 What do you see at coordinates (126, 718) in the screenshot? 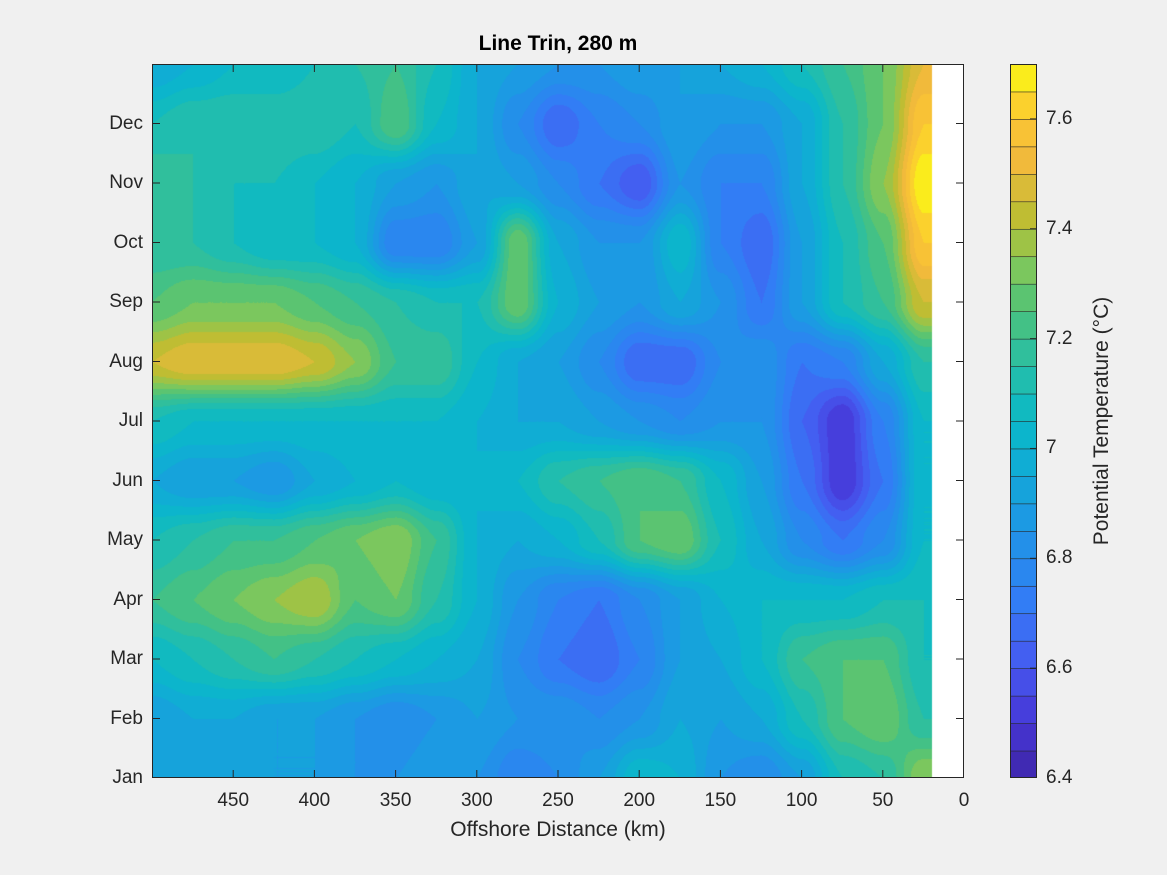
I see `y-tick-label: Feb` at bounding box center [126, 718].